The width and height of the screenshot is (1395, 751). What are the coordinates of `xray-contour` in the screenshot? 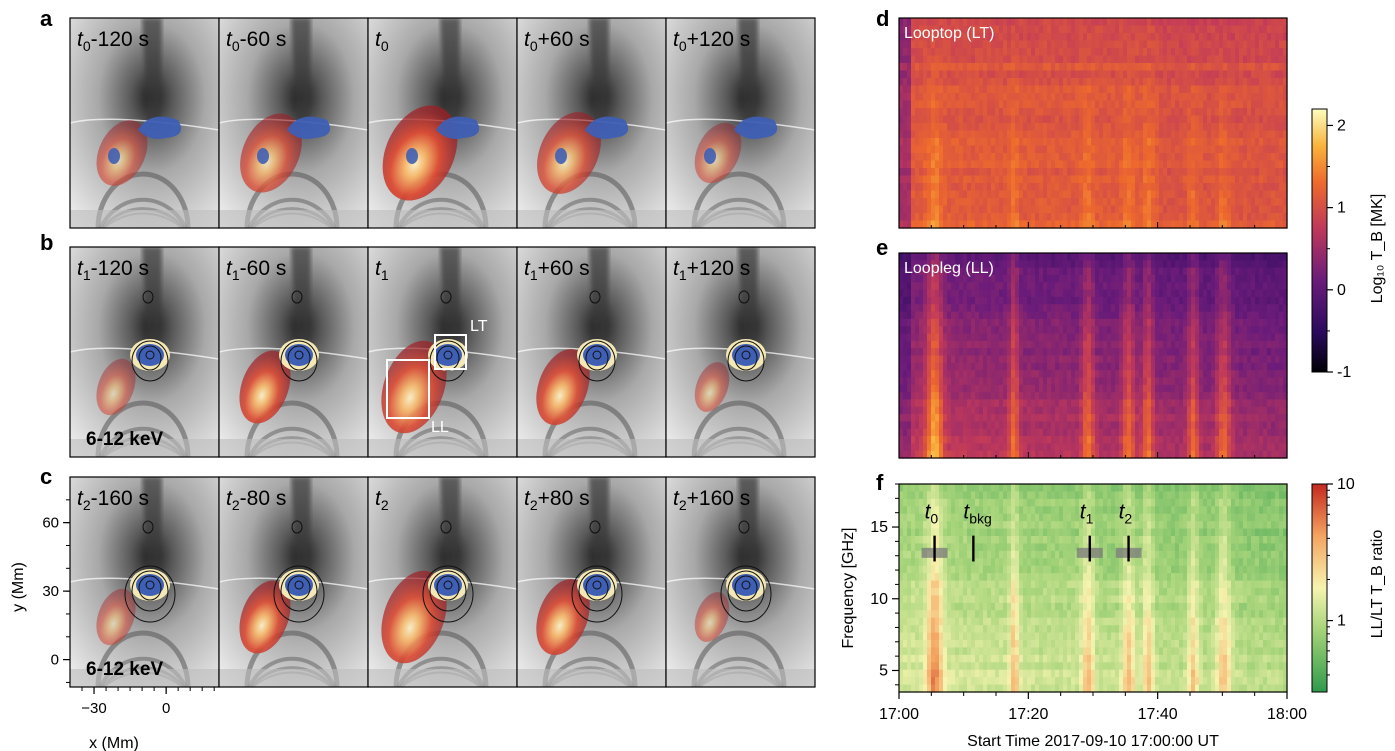 It's located at (299, 594).